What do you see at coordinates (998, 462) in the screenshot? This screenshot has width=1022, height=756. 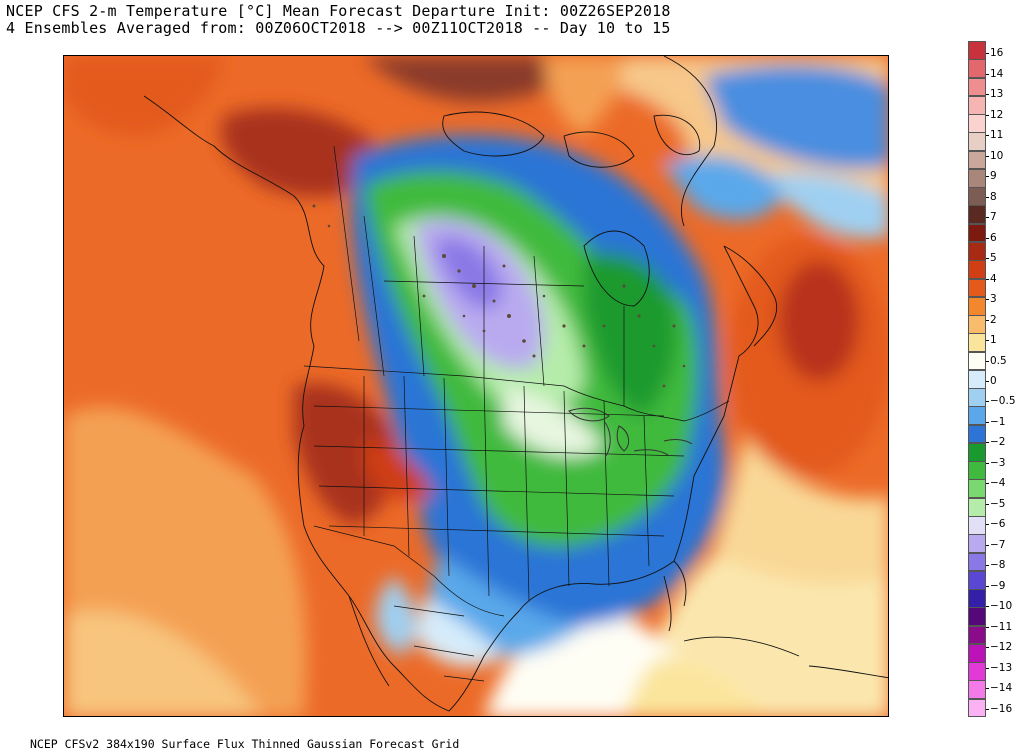 I see `colorbar-label: −3` at bounding box center [998, 462].